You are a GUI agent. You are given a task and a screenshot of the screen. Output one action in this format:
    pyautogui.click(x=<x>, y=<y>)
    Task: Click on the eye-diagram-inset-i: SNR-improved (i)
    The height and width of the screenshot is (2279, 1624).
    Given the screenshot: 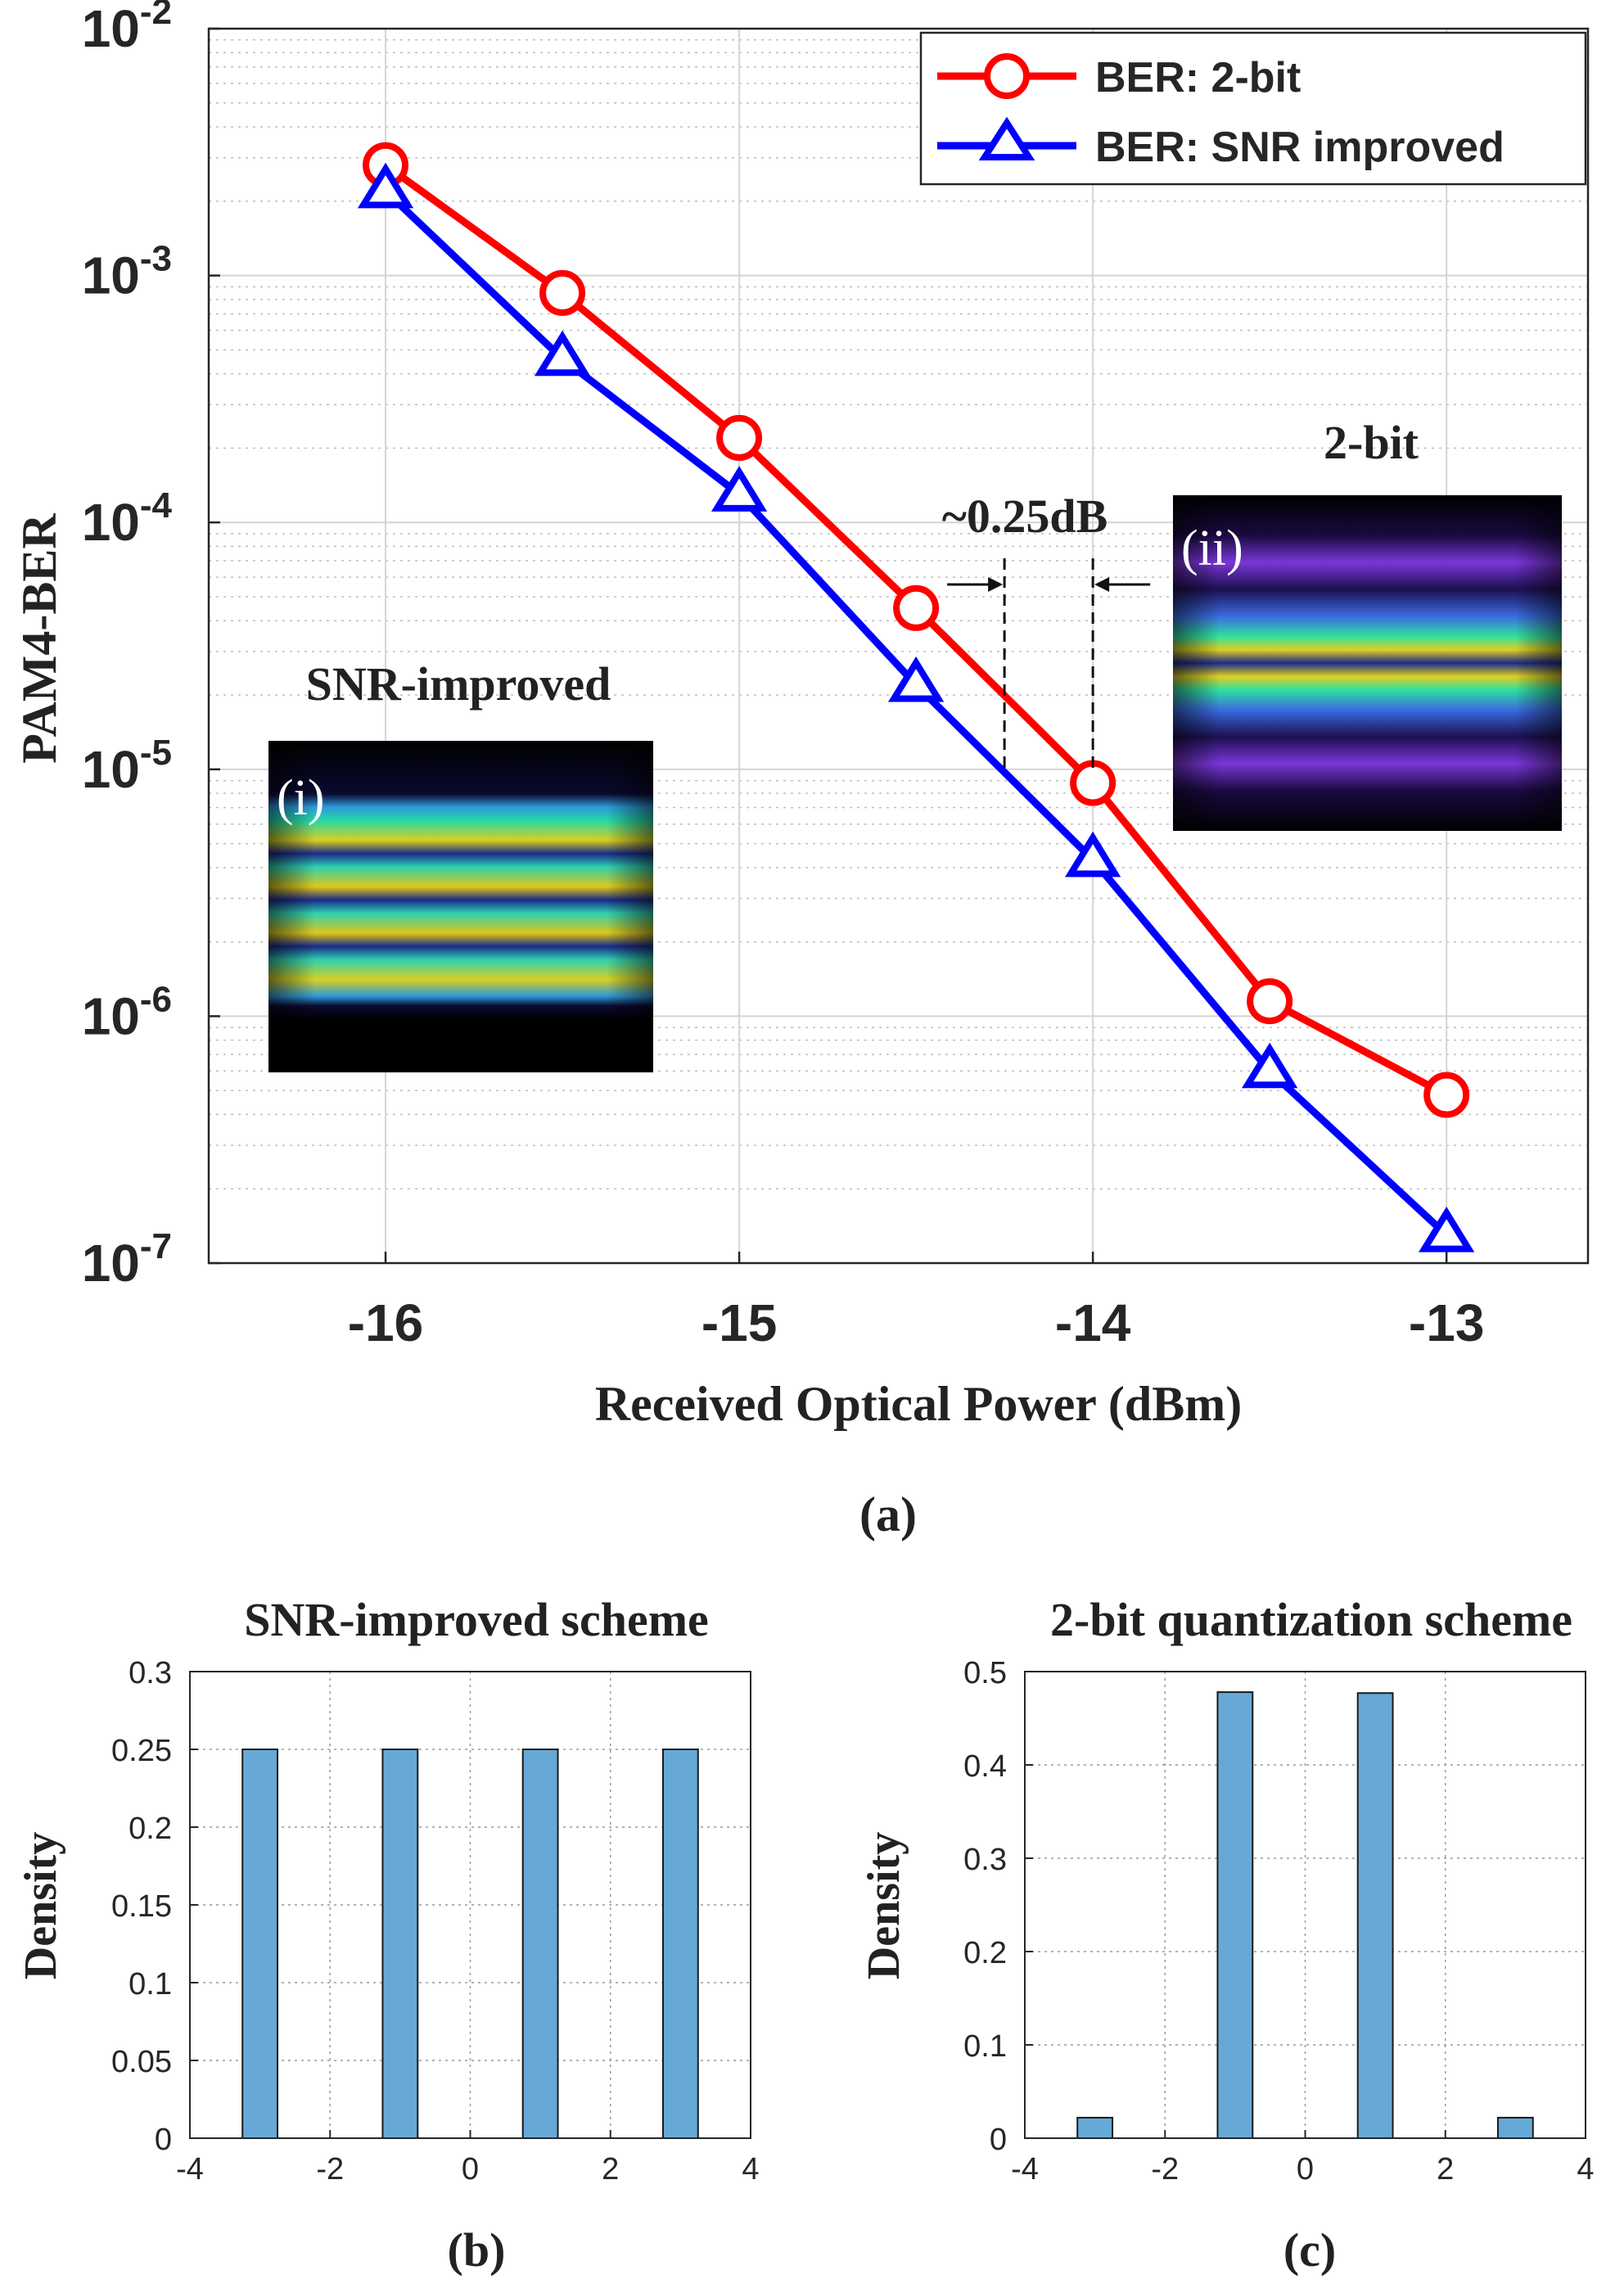 What is the action you would take?
    pyautogui.click(x=461, y=864)
    